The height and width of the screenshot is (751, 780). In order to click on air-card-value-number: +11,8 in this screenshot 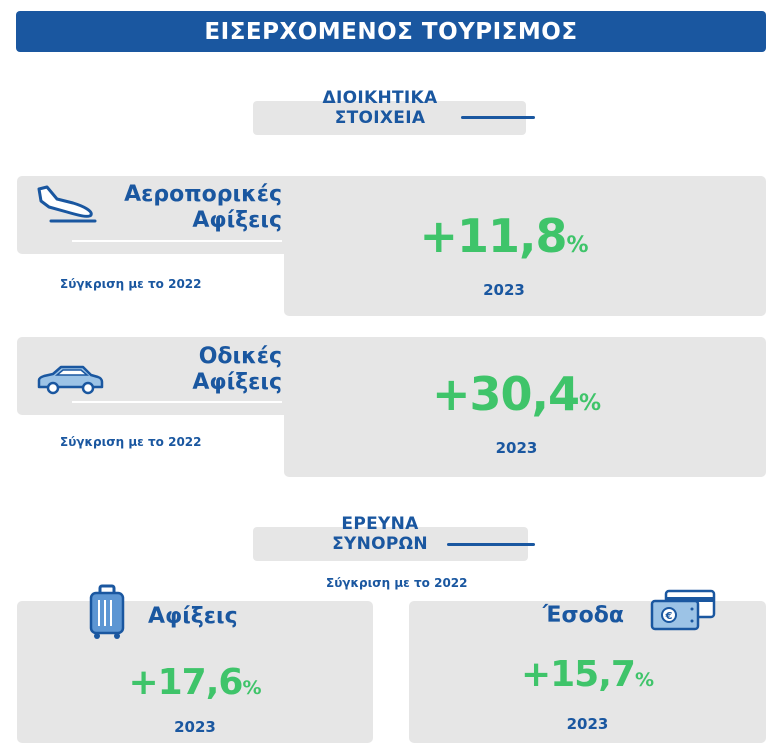, I will do `click(493, 236)`.